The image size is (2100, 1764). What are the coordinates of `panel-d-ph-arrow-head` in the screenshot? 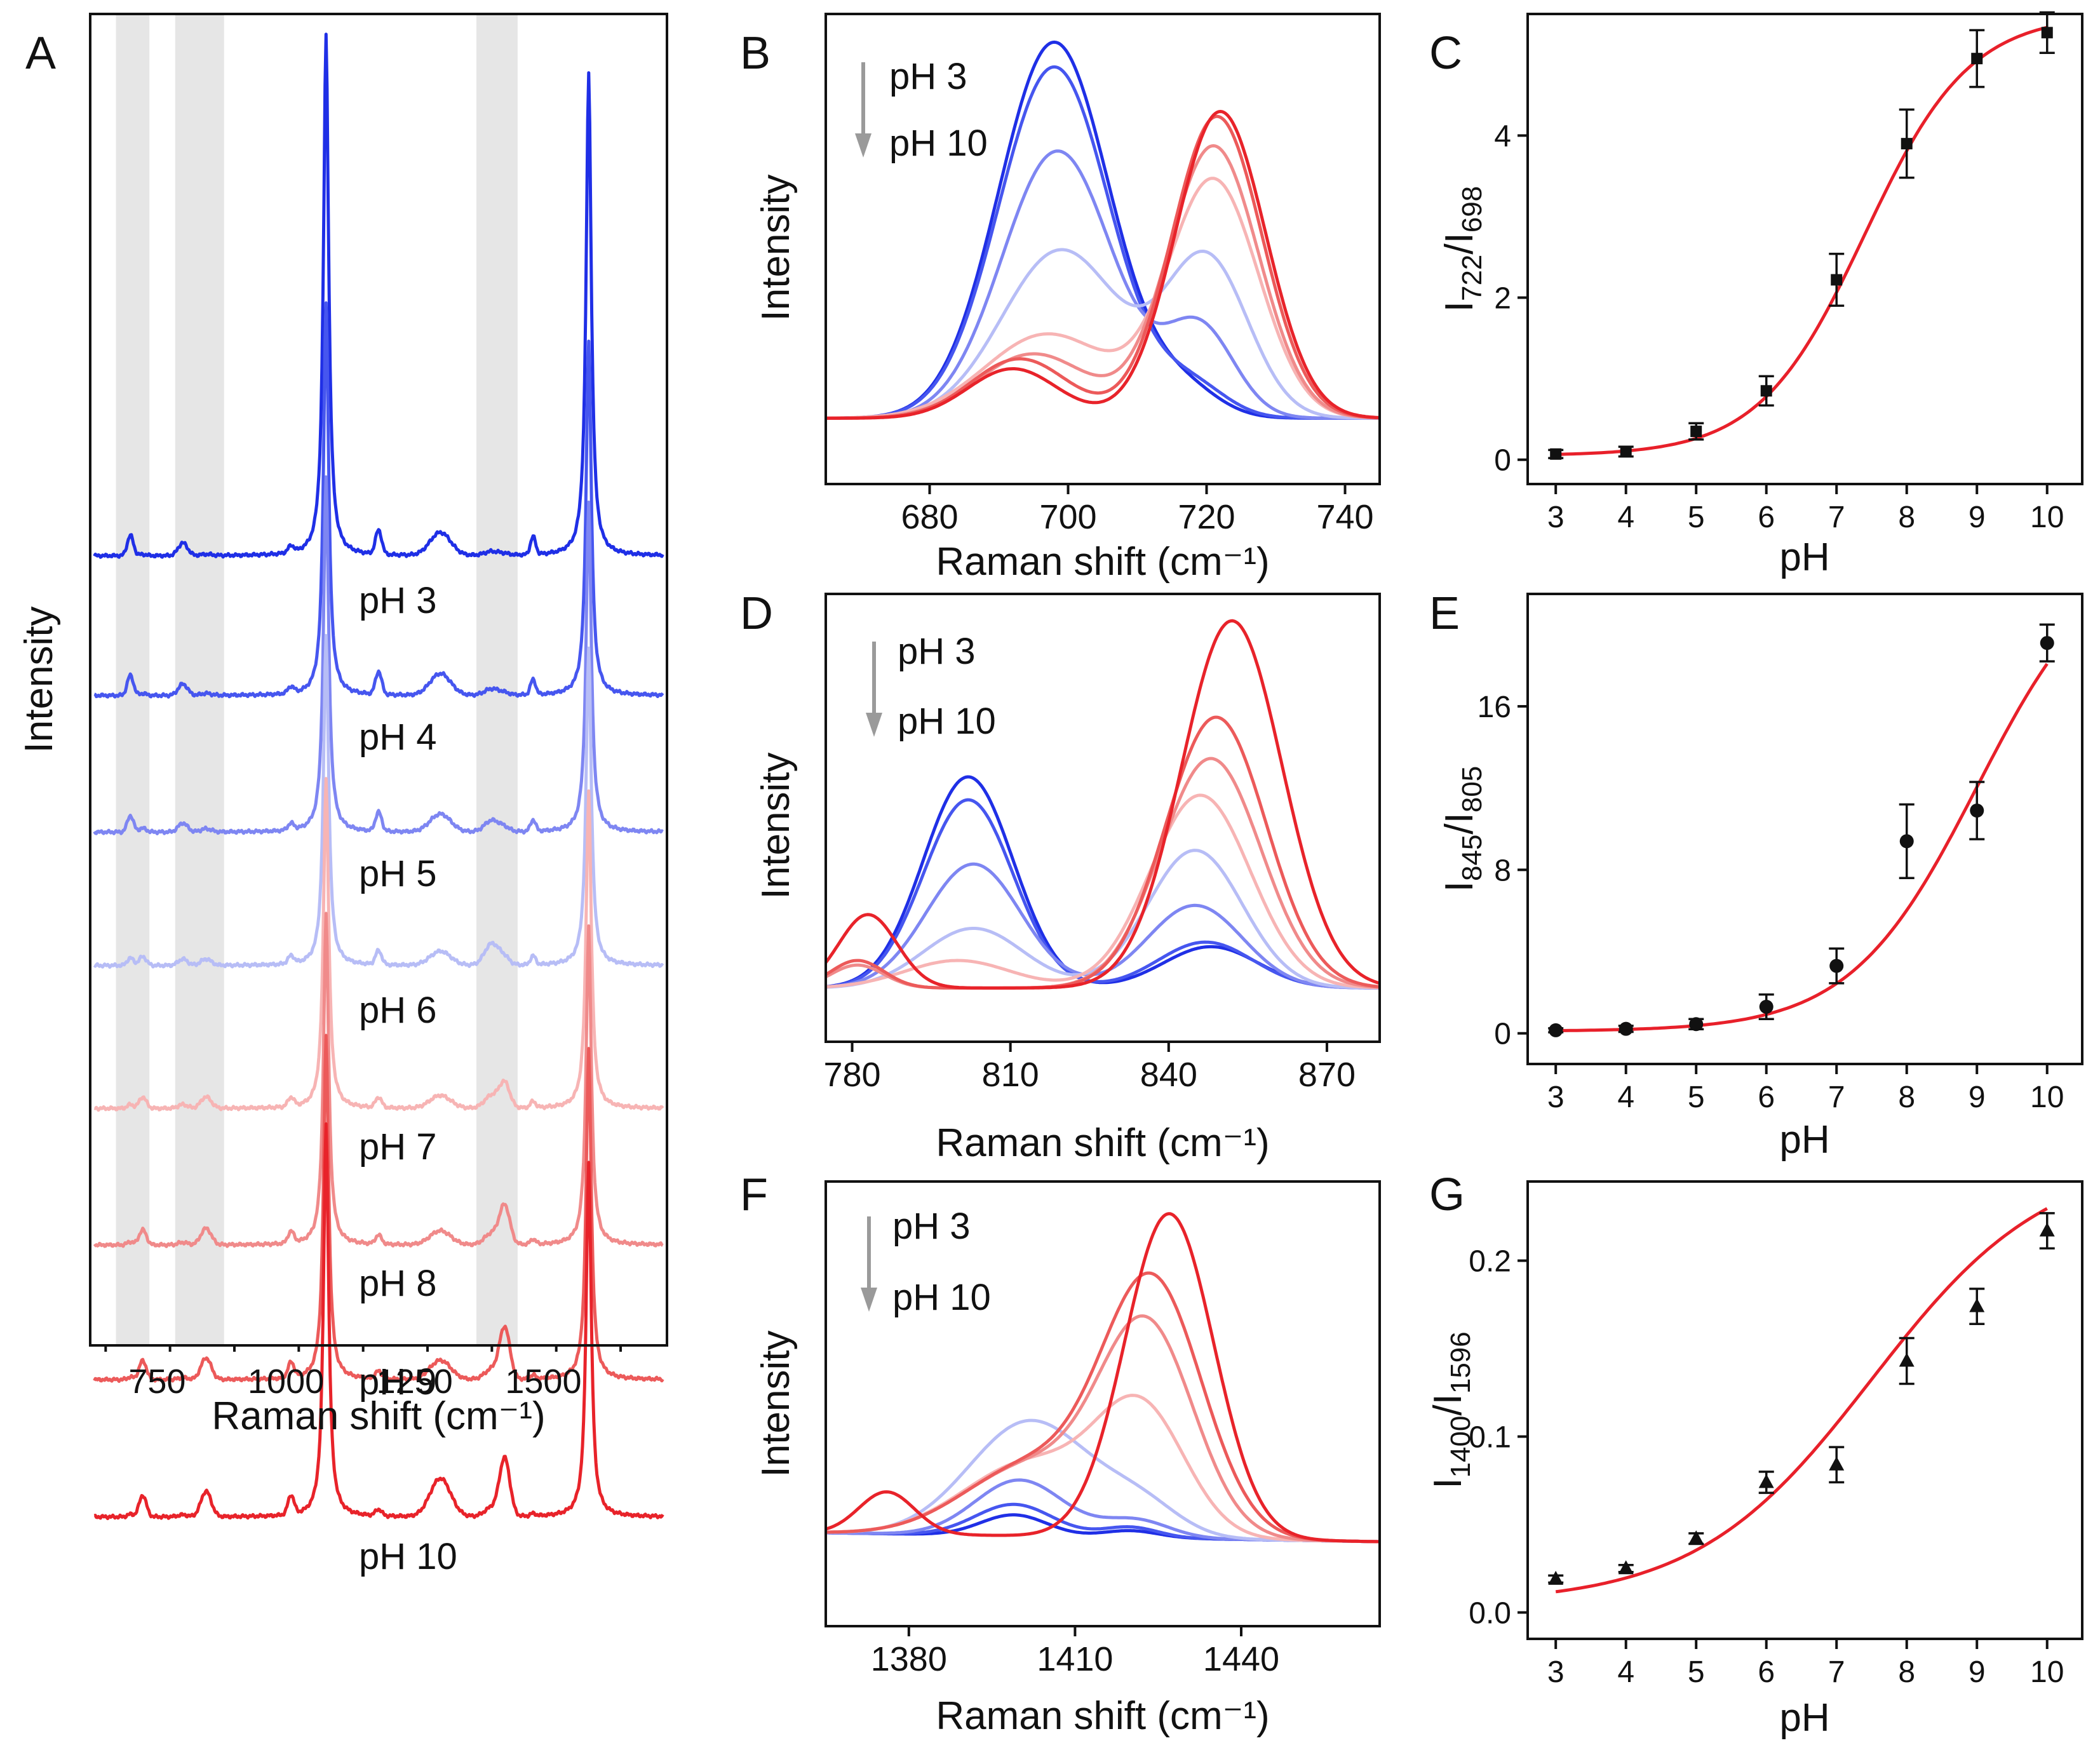 It's located at (874, 725).